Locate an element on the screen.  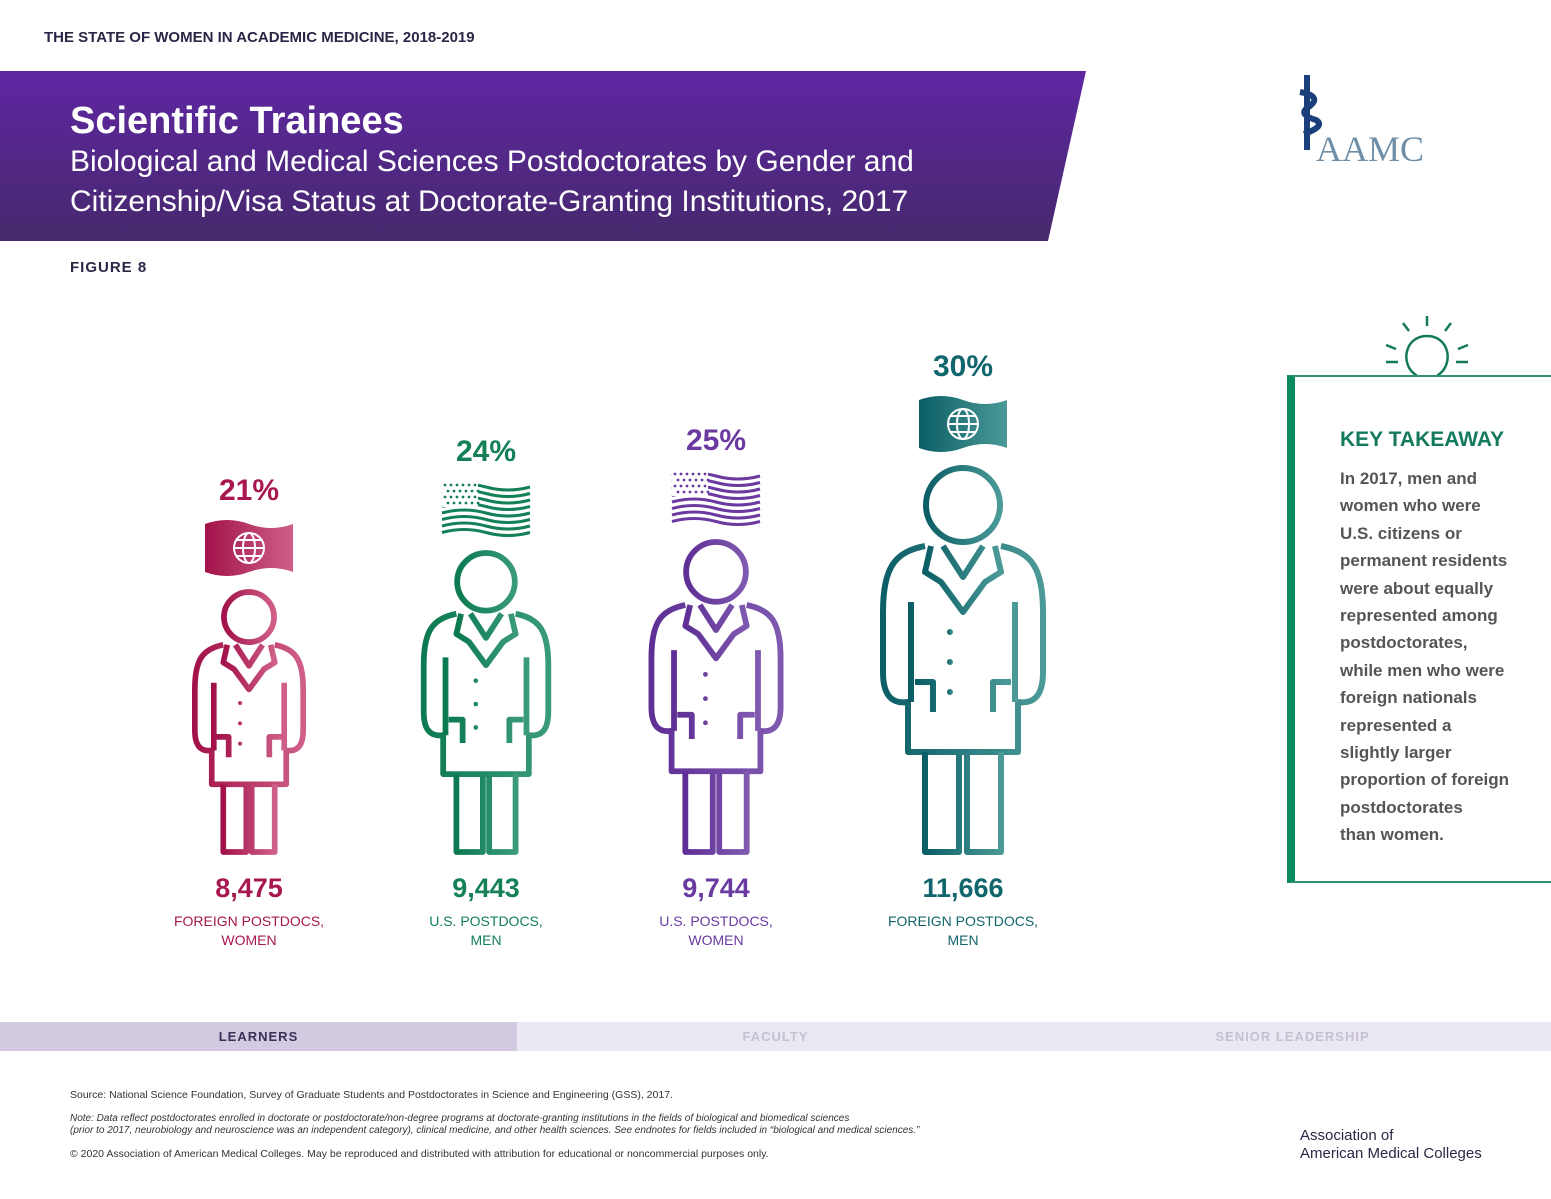
tab: LEARNERS is located at coordinates (258, 1036).